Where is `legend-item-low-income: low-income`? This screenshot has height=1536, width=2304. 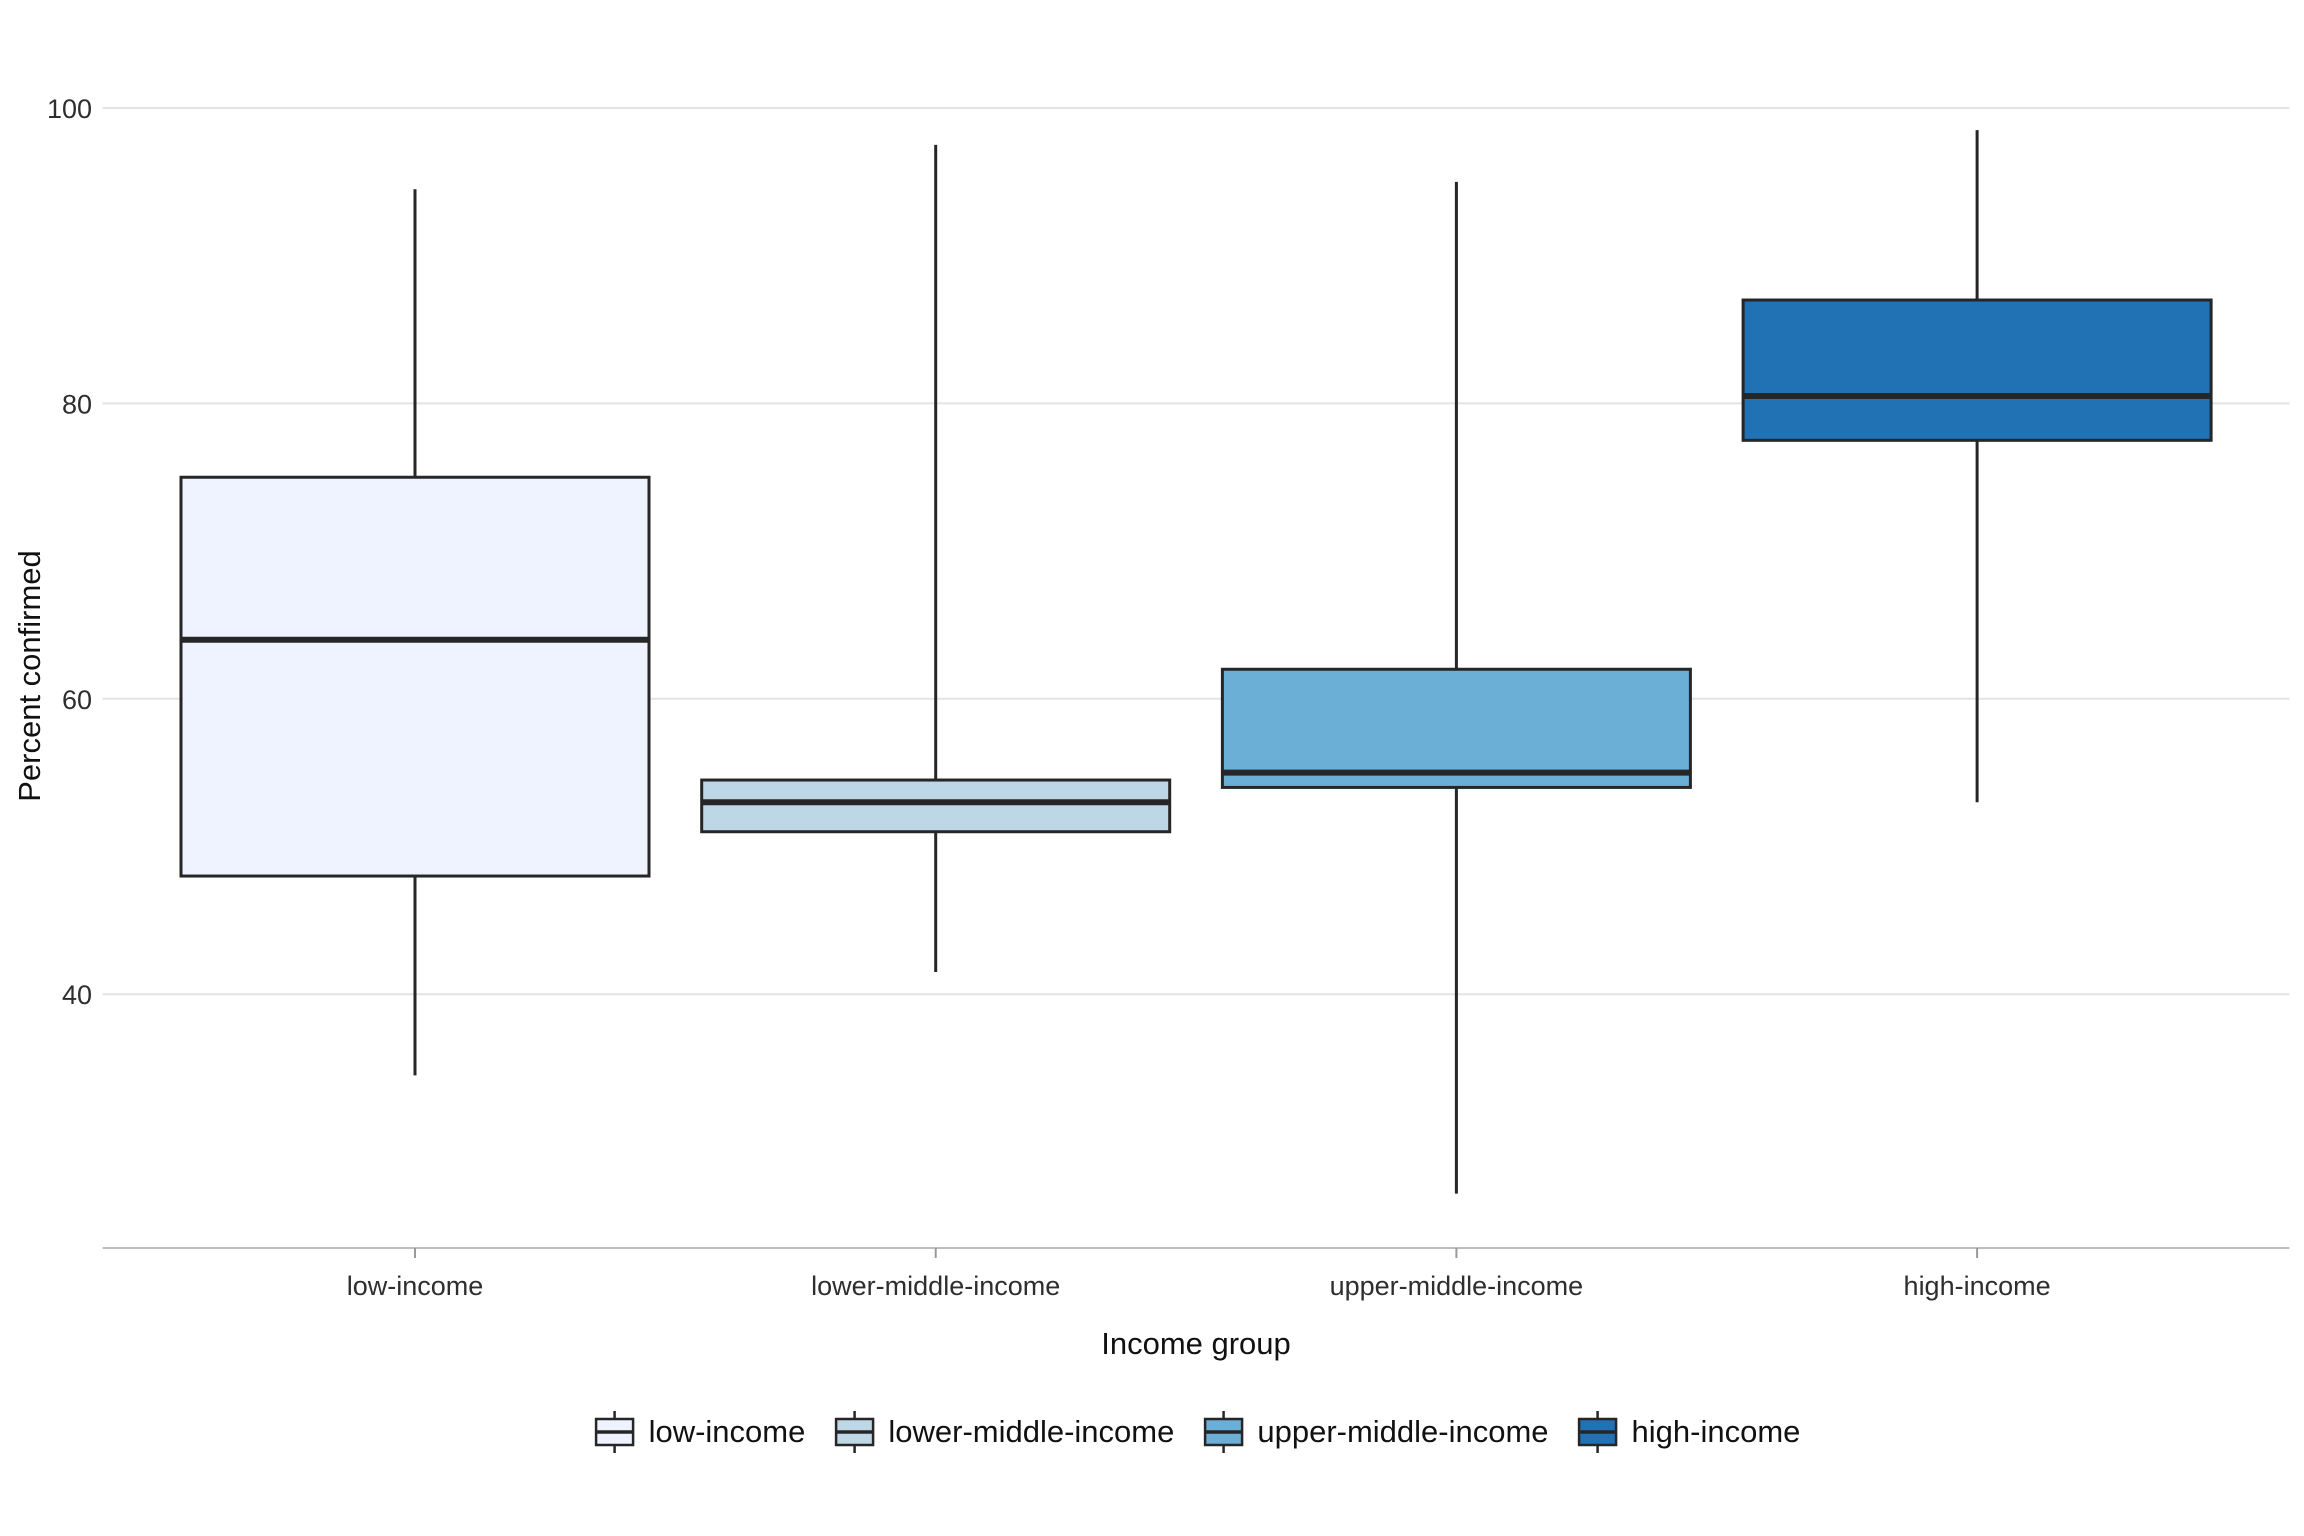 legend-item-low-income: low-income is located at coordinates (699, 1432).